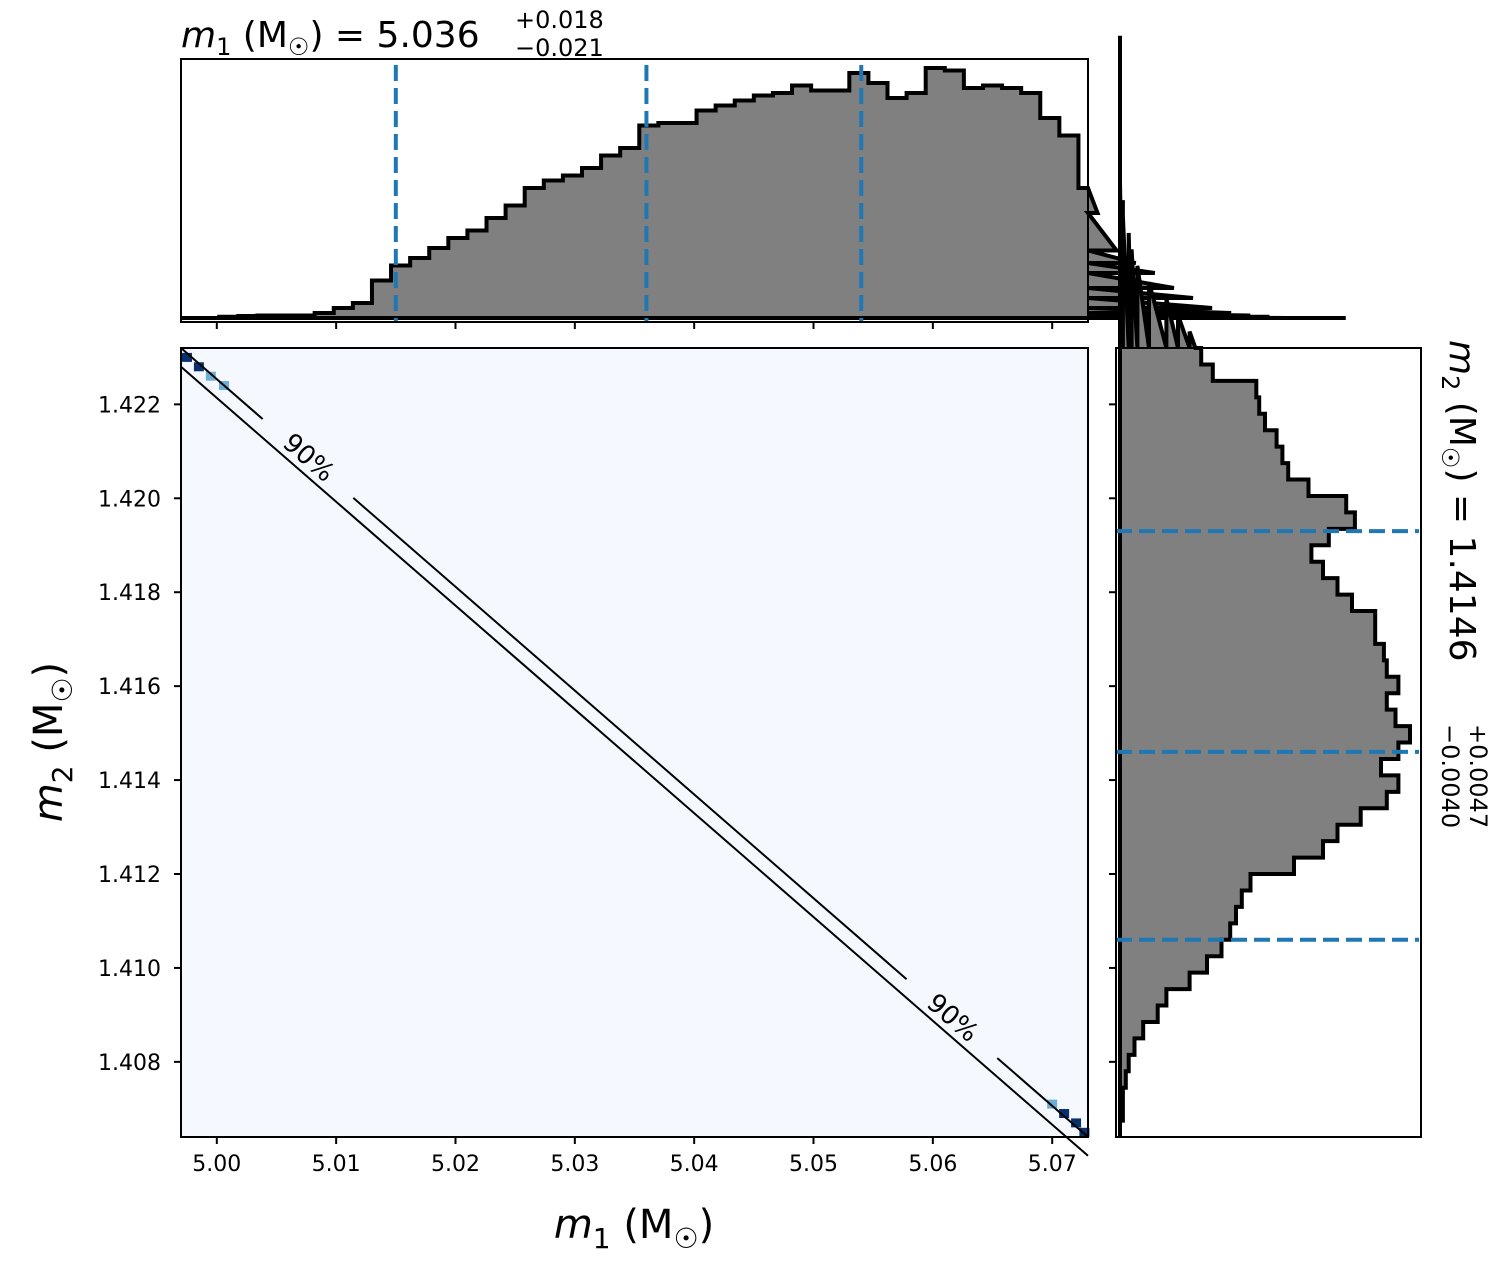  I want to click on top-title-unit-symbol: ☉, so click(299, 47).